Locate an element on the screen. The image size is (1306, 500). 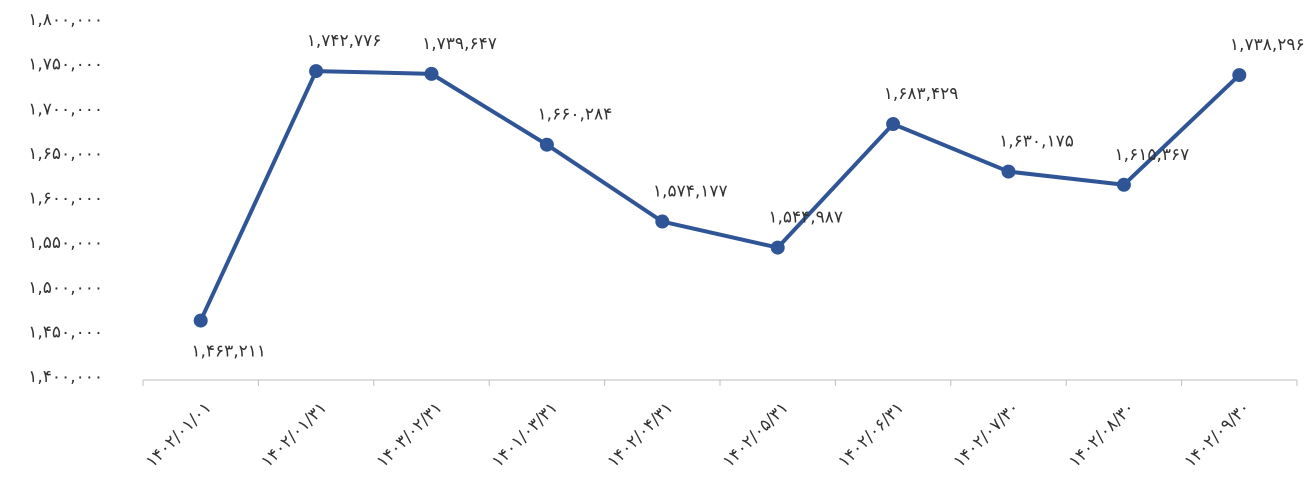
x-tick-label: ۱۴۰۲/۰۹/۳۰ is located at coordinates (1217, 435).